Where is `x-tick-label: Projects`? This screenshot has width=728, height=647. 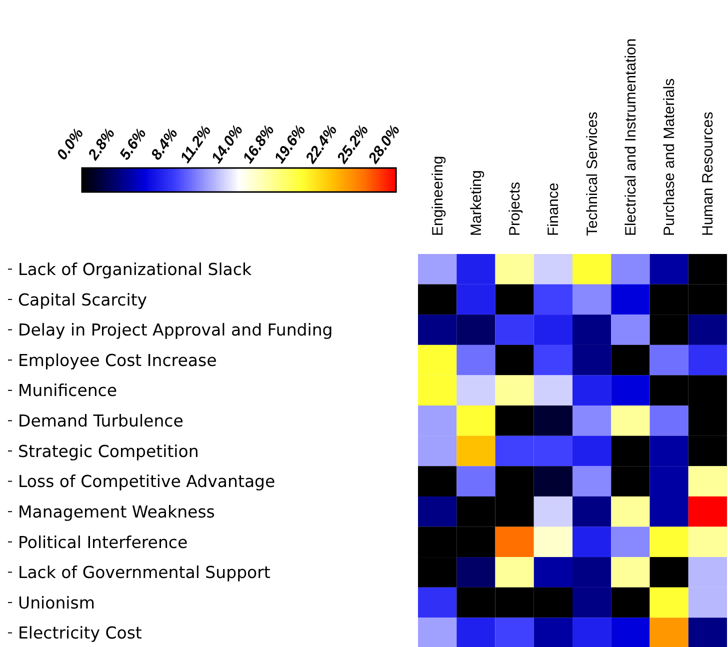
x-tick-label: Projects is located at coordinates (515, 209).